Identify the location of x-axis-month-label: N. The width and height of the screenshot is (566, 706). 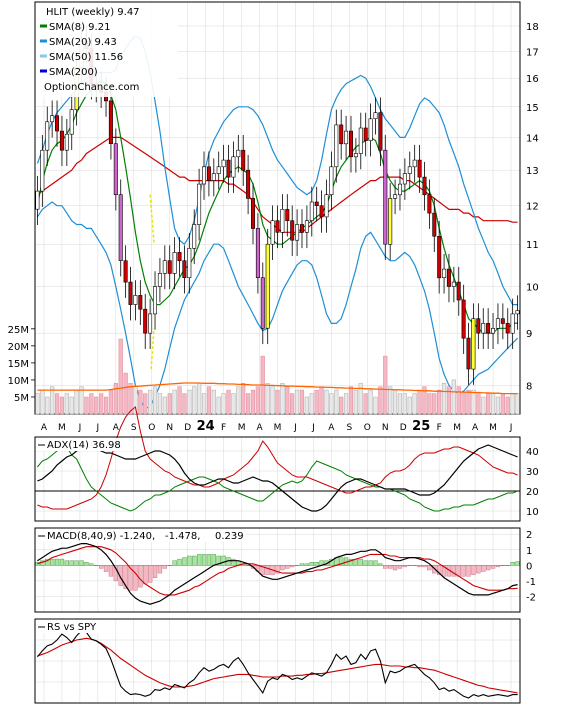
(169, 428).